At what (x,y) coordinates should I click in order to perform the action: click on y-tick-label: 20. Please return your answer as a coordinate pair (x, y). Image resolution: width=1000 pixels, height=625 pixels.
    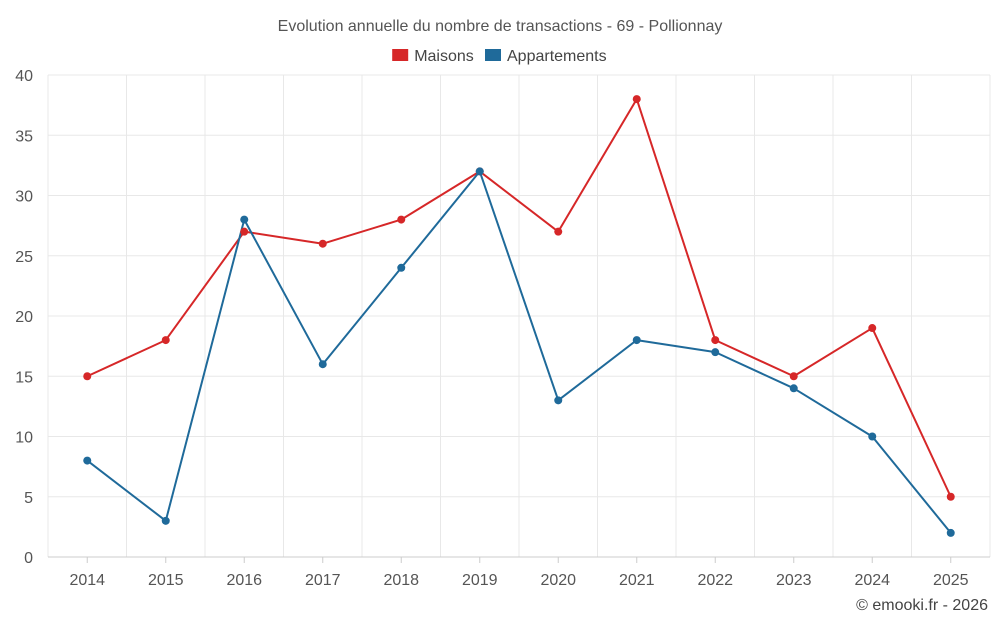
    Looking at the image, I should click on (24, 317).